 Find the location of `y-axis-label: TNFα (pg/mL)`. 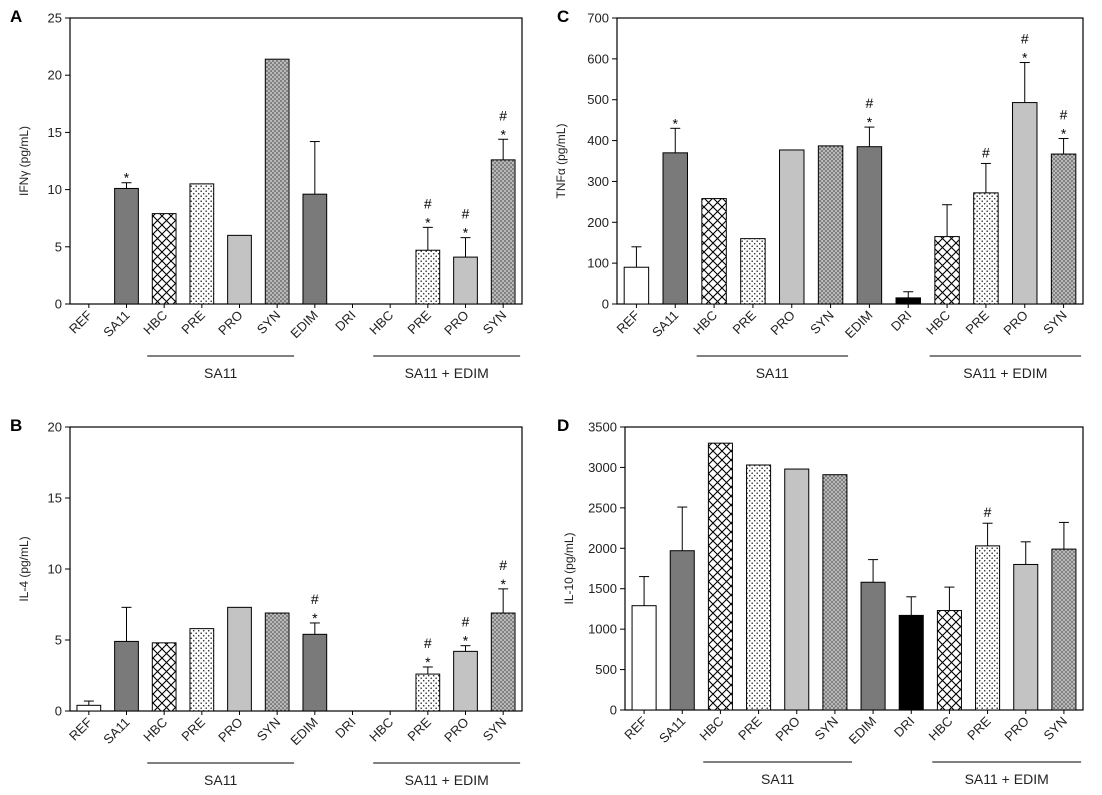

y-axis-label: TNFα (pg/mL) is located at coordinates (561, 161).